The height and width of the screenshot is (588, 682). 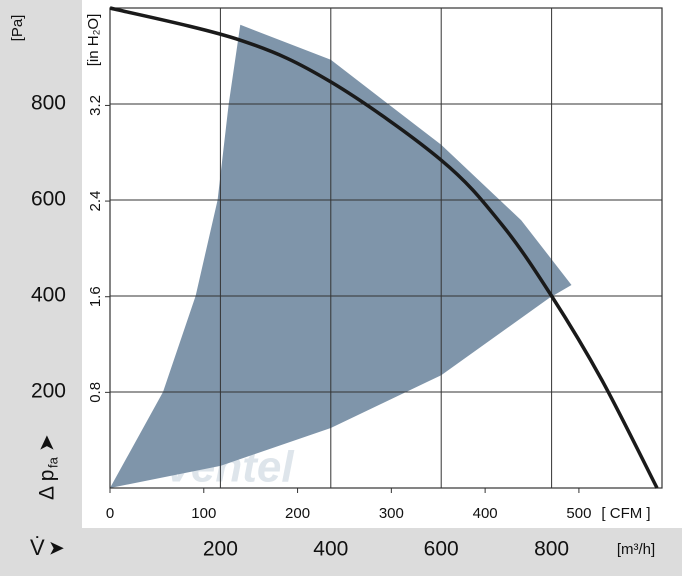 I want to click on x-tick-label: 600, so click(x=441, y=549).